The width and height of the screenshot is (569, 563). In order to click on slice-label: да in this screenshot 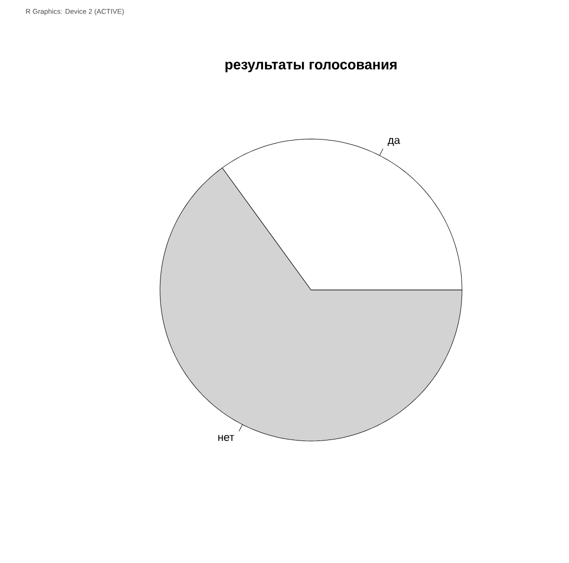, I will do `click(394, 142)`.